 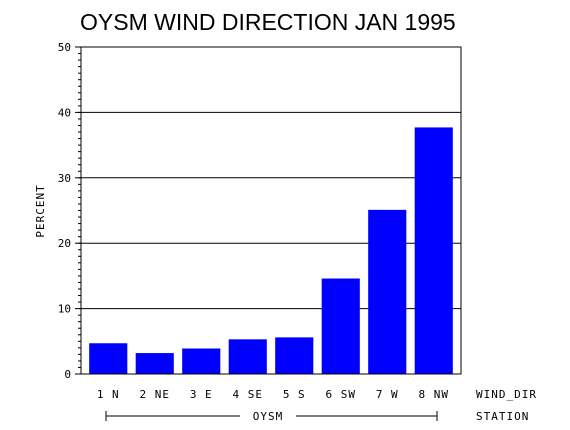 I want to click on x-tick-label: 5 S, so click(x=294, y=394).